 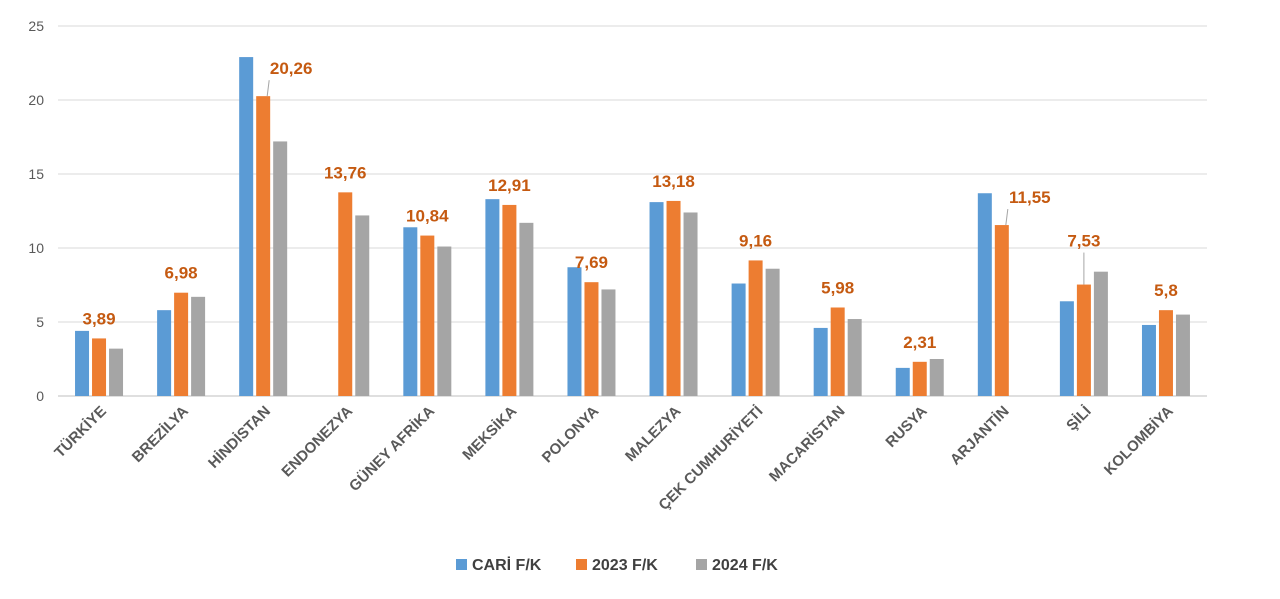 What do you see at coordinates (362, 305) in the screenshot?
I see `bar-2024-f-k-endonezya` at bounding box center [362, 305].